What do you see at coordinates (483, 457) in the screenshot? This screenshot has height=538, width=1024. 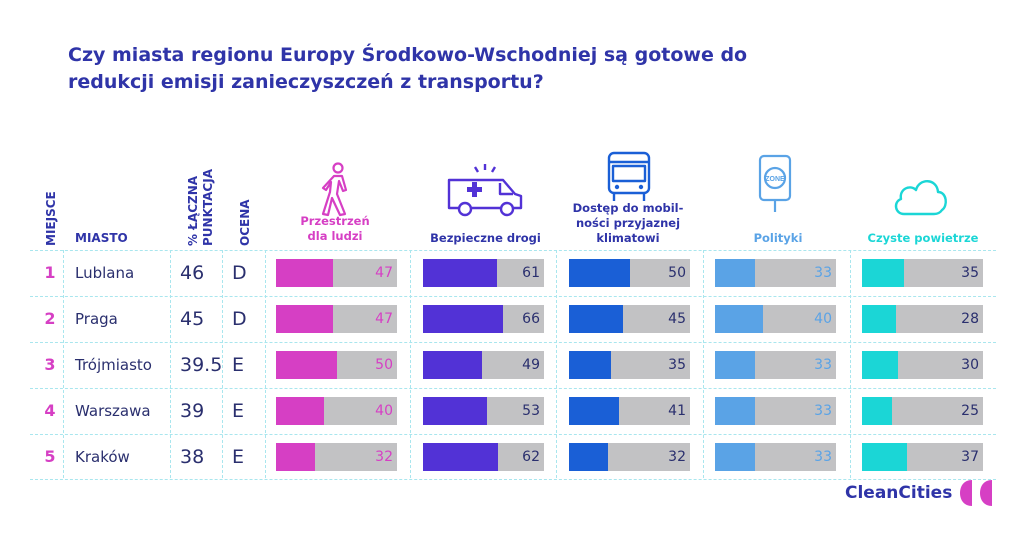 I see `bar-track: 62` at bounding box center [483, 457].